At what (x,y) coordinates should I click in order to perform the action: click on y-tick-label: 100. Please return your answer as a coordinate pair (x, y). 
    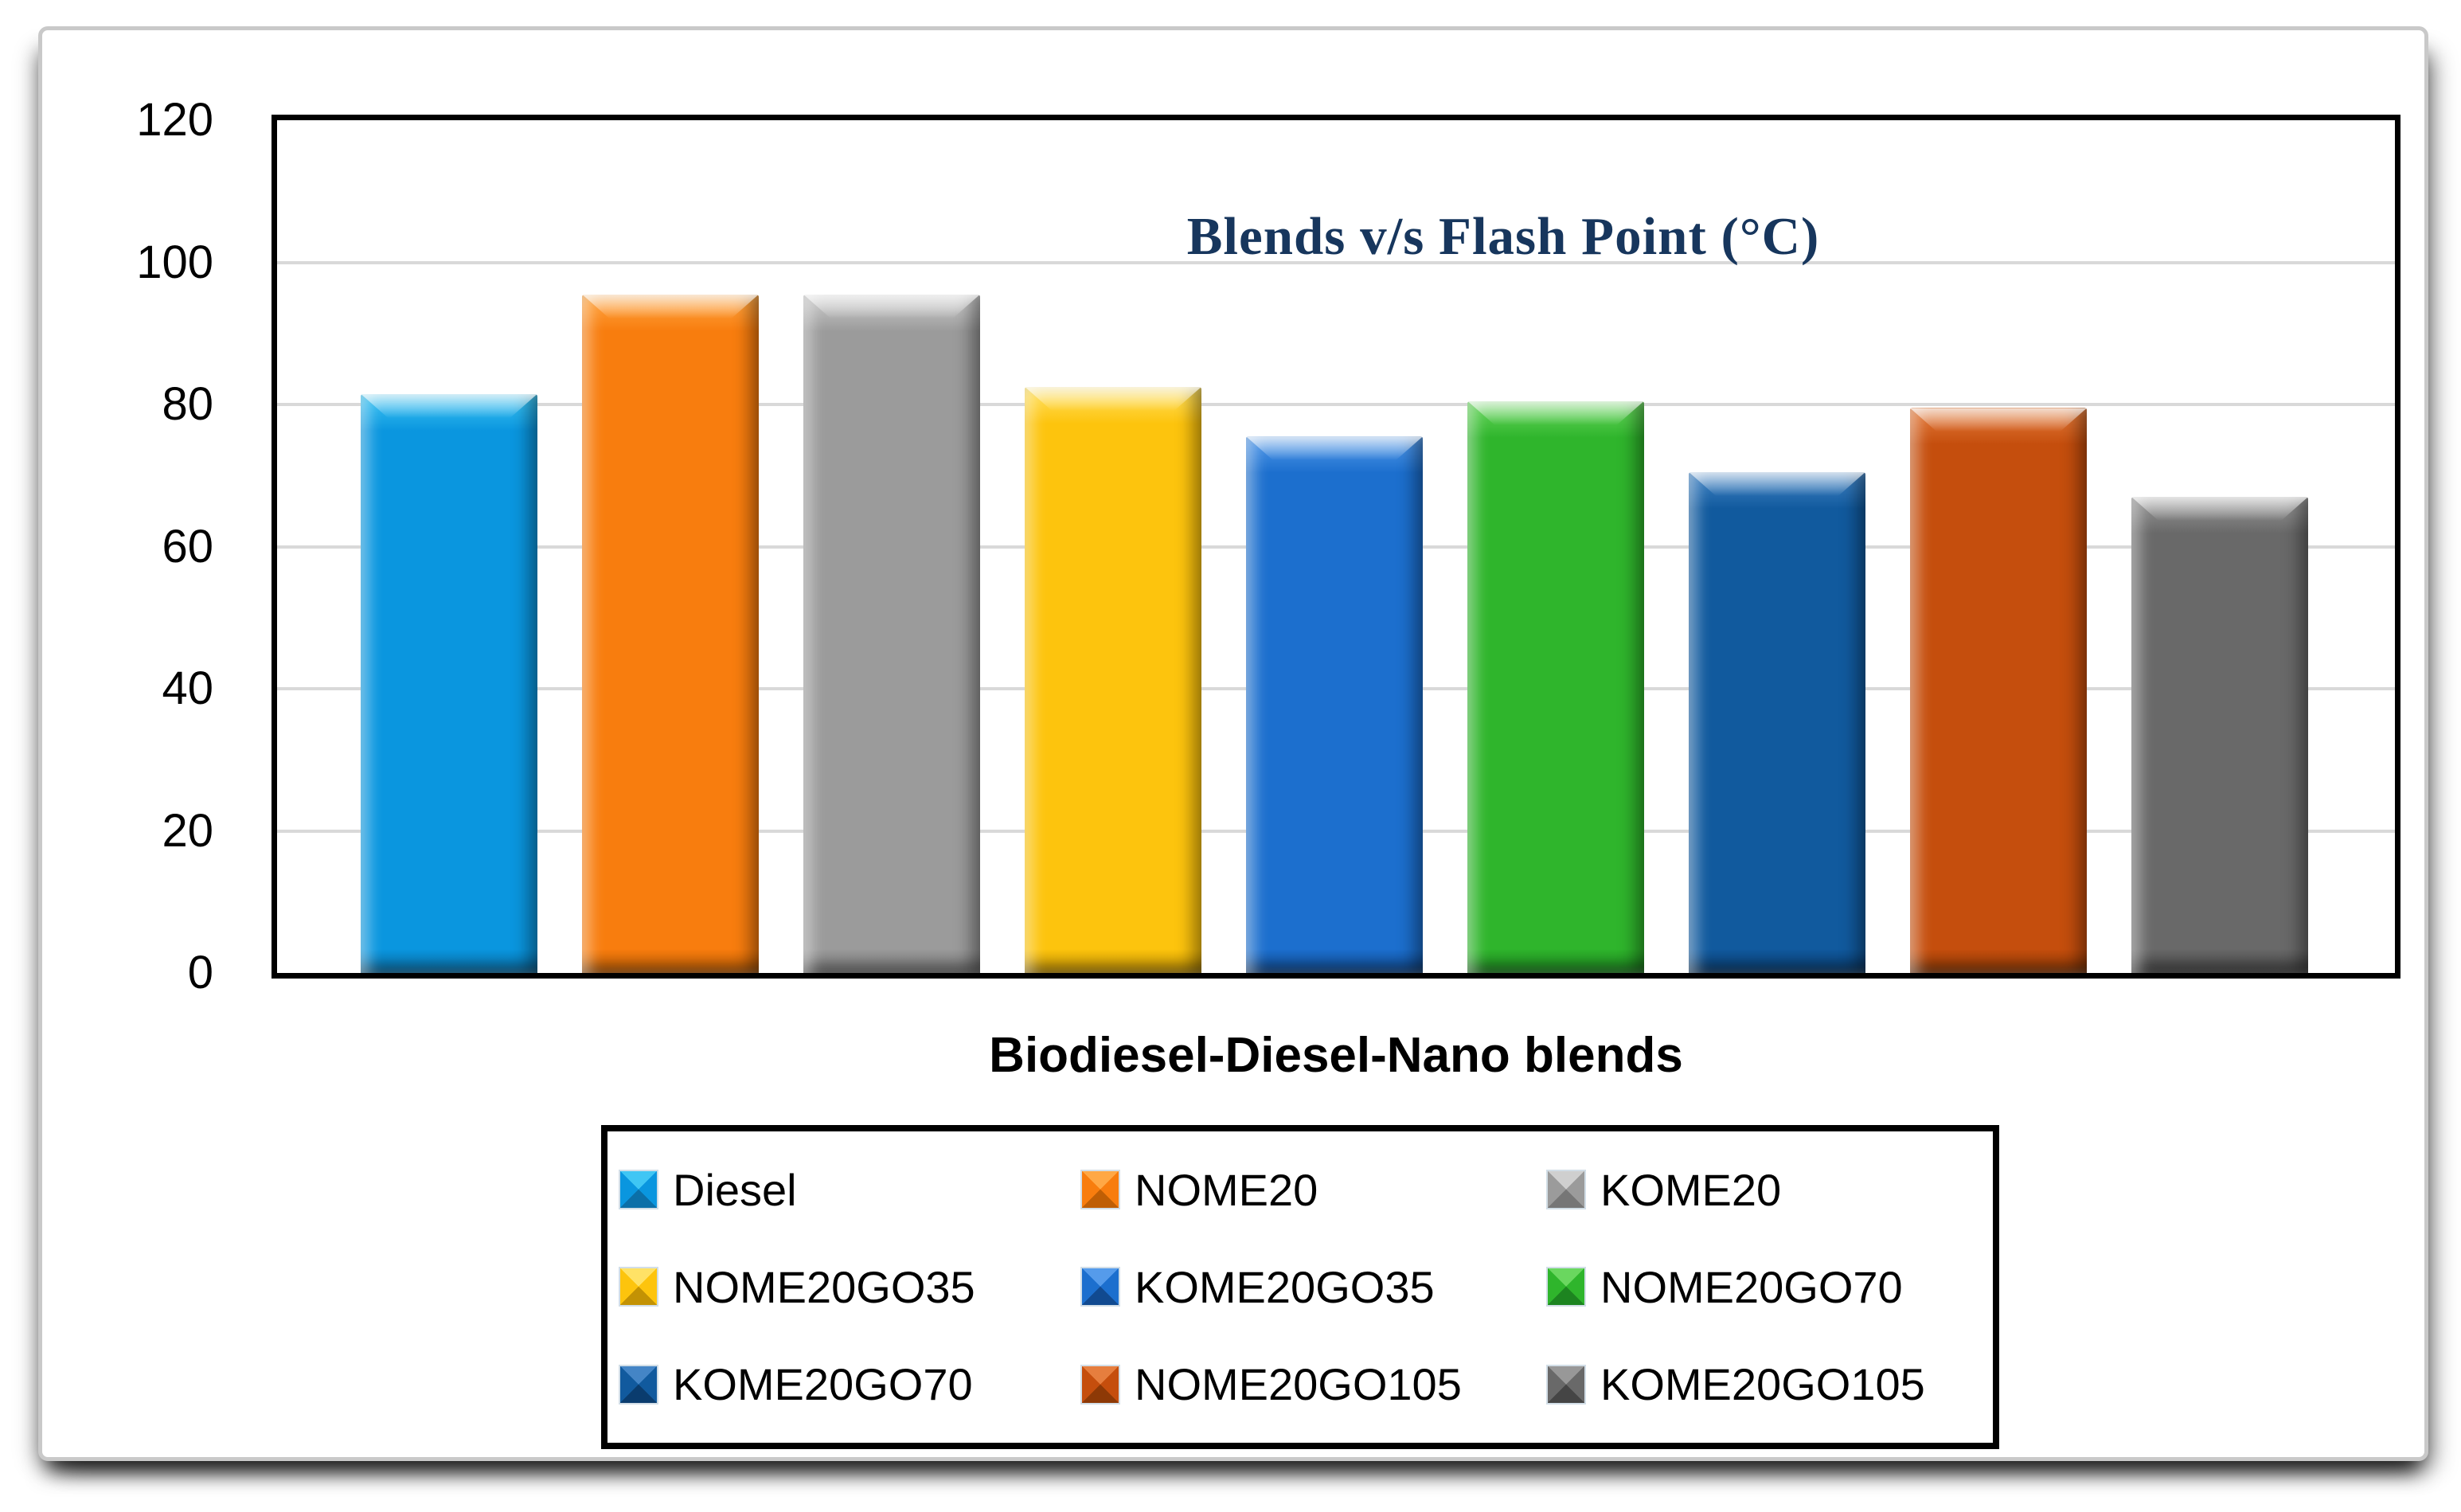
    Looking at the image, I should click on (174, 262).